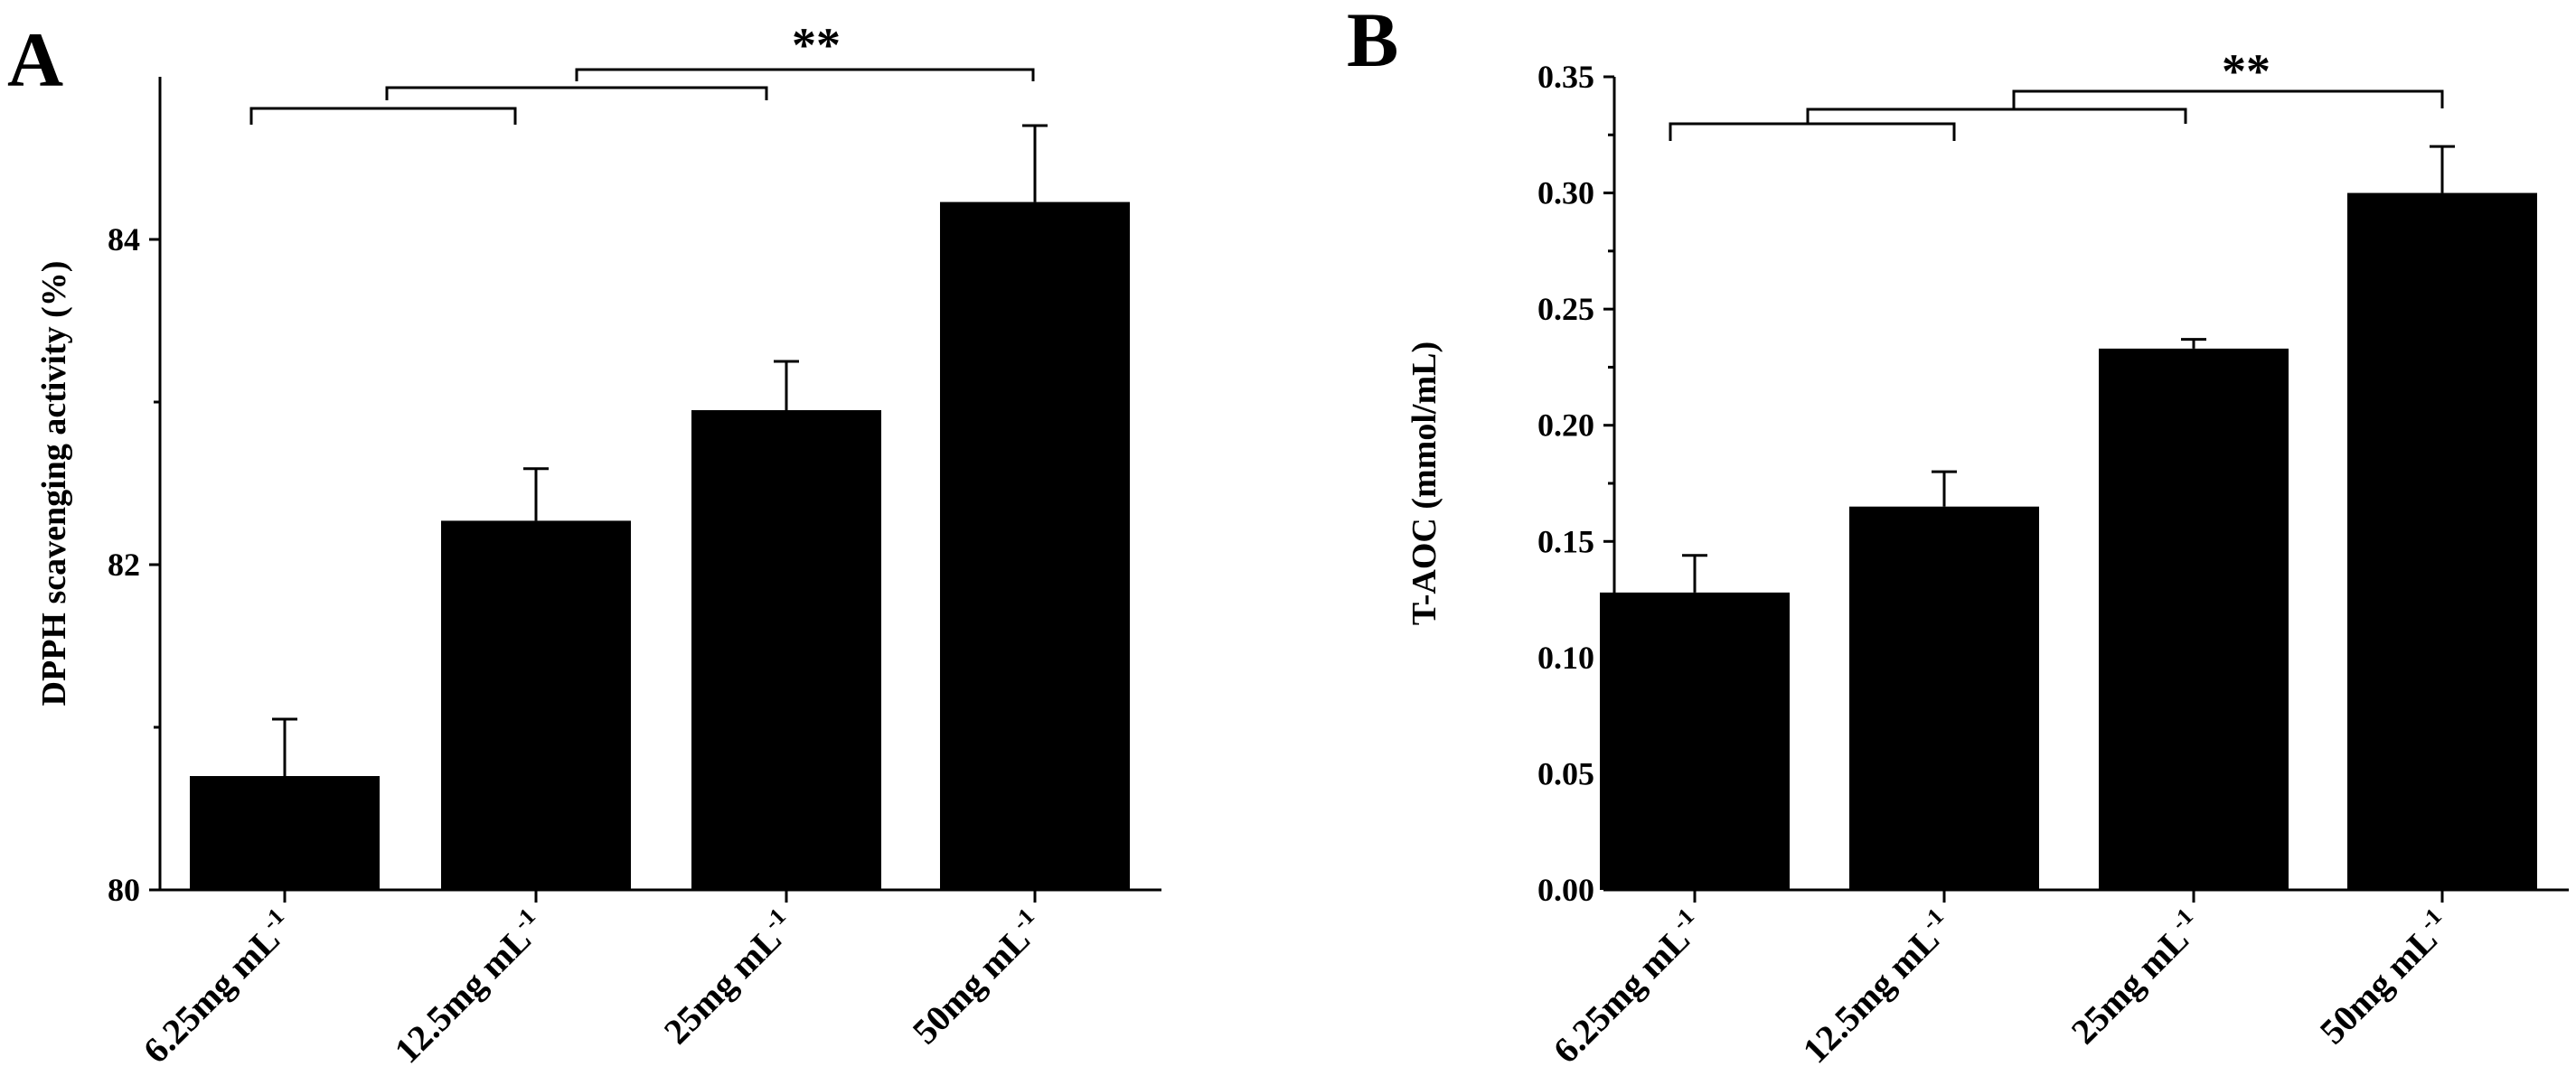 The width and height of the screenshot is (2576, 1076). What do you see at coordinates (124, 239) in the screenshot?
I see `y-tick-label: 84` at bounding box center [124, 239].